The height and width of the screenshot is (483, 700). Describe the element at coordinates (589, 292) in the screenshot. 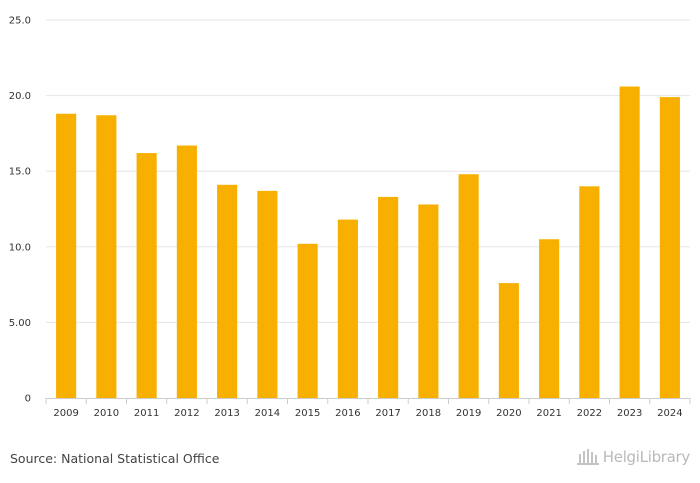

I see `bar-2022` at that location.